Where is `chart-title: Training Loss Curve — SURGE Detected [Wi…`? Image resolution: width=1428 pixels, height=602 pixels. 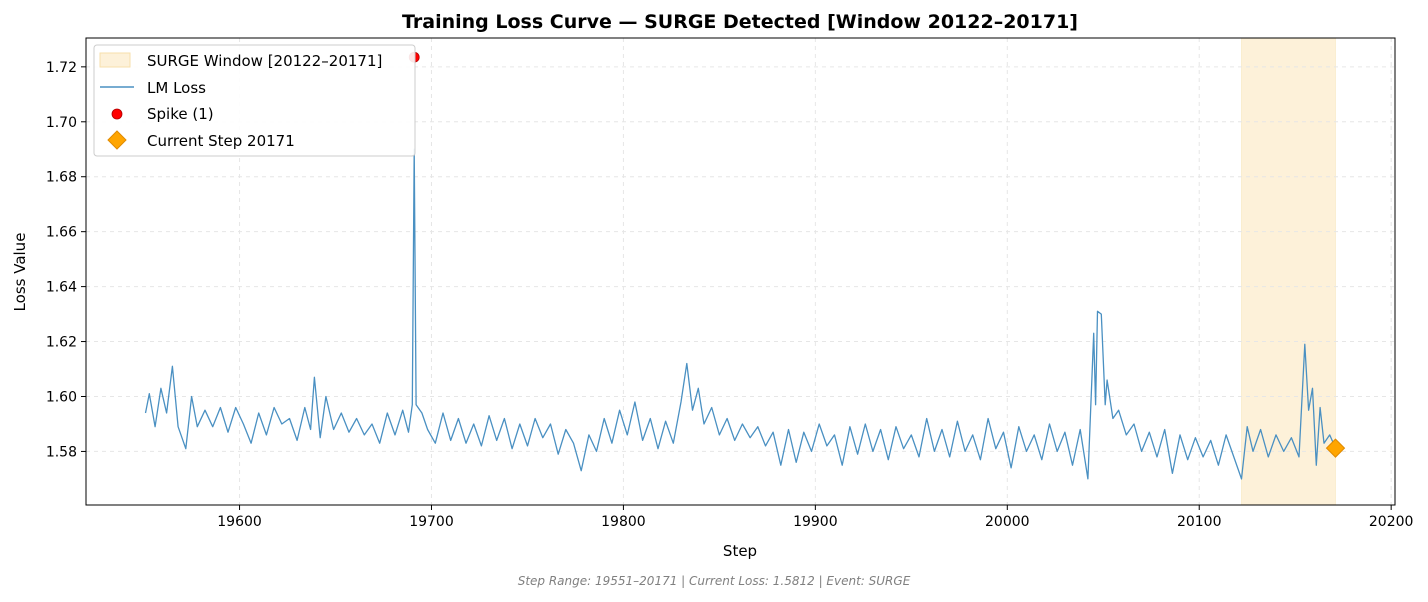 chart-title: Training Loss Curve — SURGE Detected [Wi… is located at coordinates (740, 22).